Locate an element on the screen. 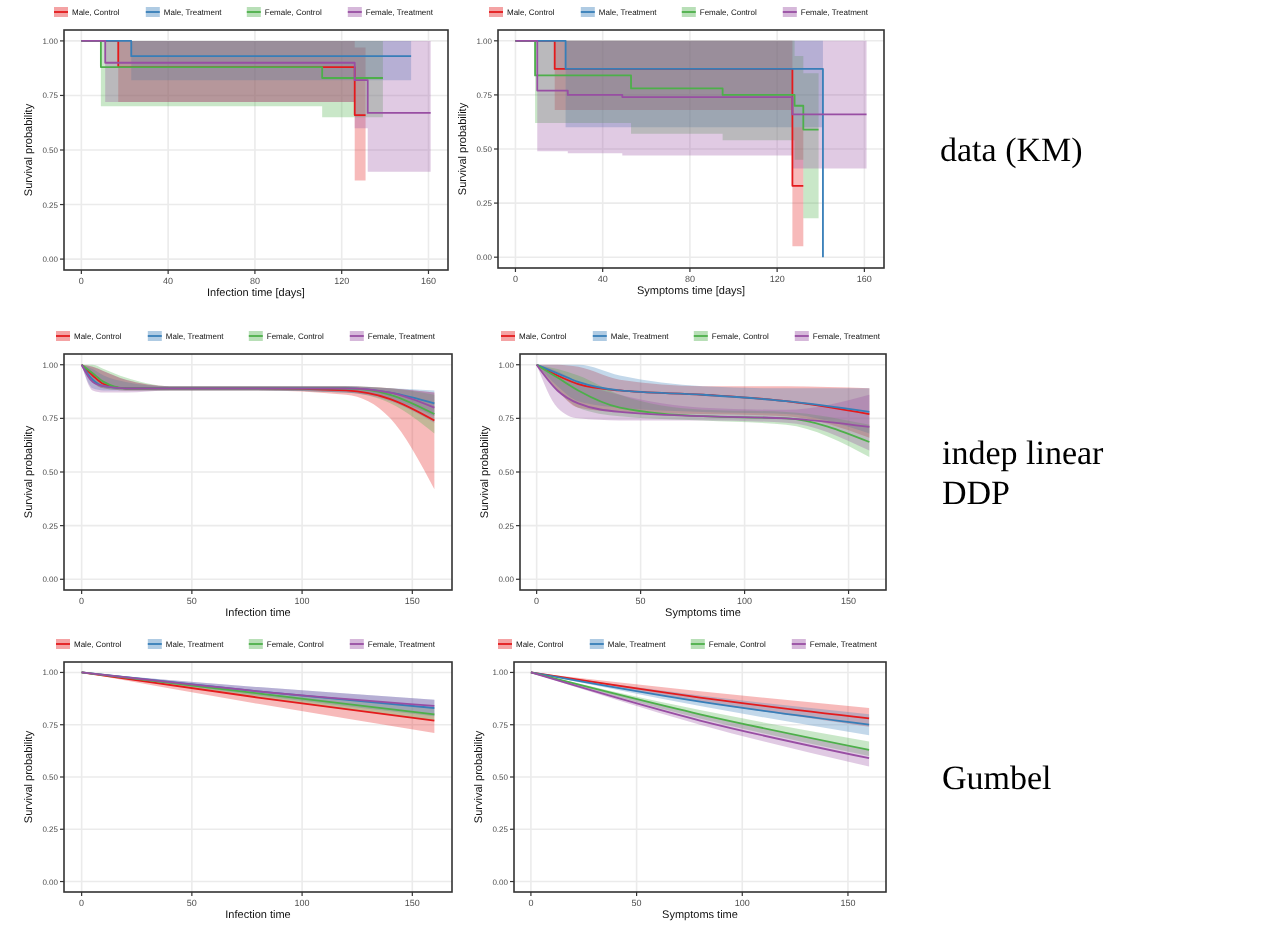 This screenshot has height=926, width=1286. text: Gumbel is located at coordinates (997, 778).